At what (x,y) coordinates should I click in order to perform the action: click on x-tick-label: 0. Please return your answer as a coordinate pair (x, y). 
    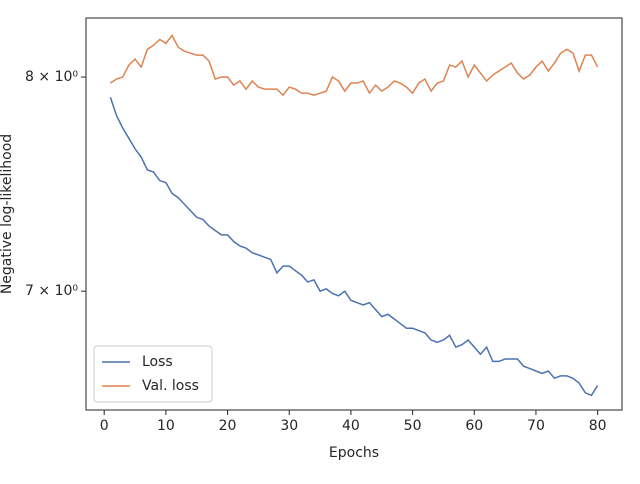
    Looking at the image, I should click on (104, 426).